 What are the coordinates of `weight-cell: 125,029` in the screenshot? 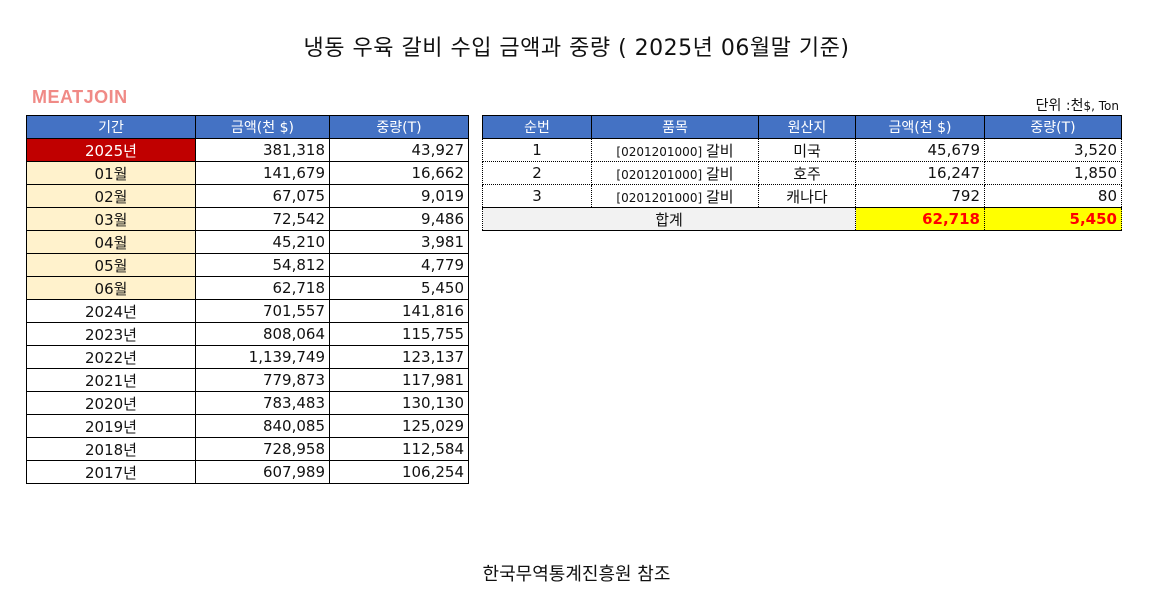 It's located at (399, 426).